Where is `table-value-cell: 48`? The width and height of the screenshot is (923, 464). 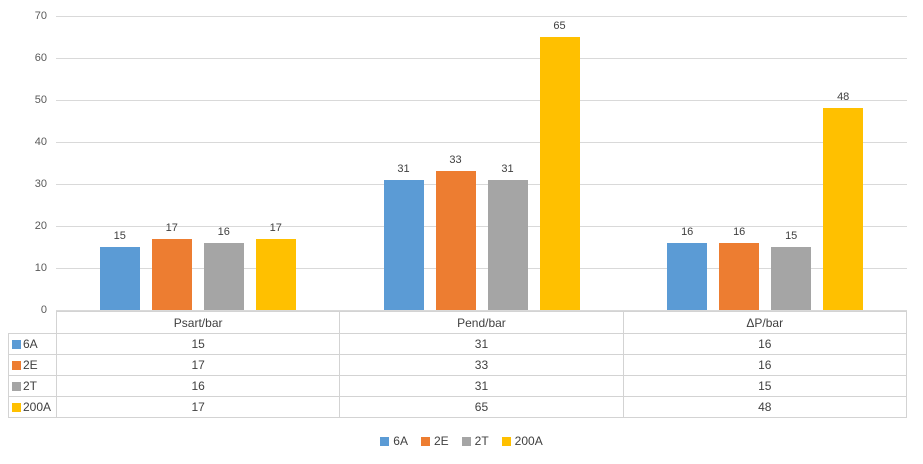
table-value-cell: 48 is located at coordinates (764, 407).